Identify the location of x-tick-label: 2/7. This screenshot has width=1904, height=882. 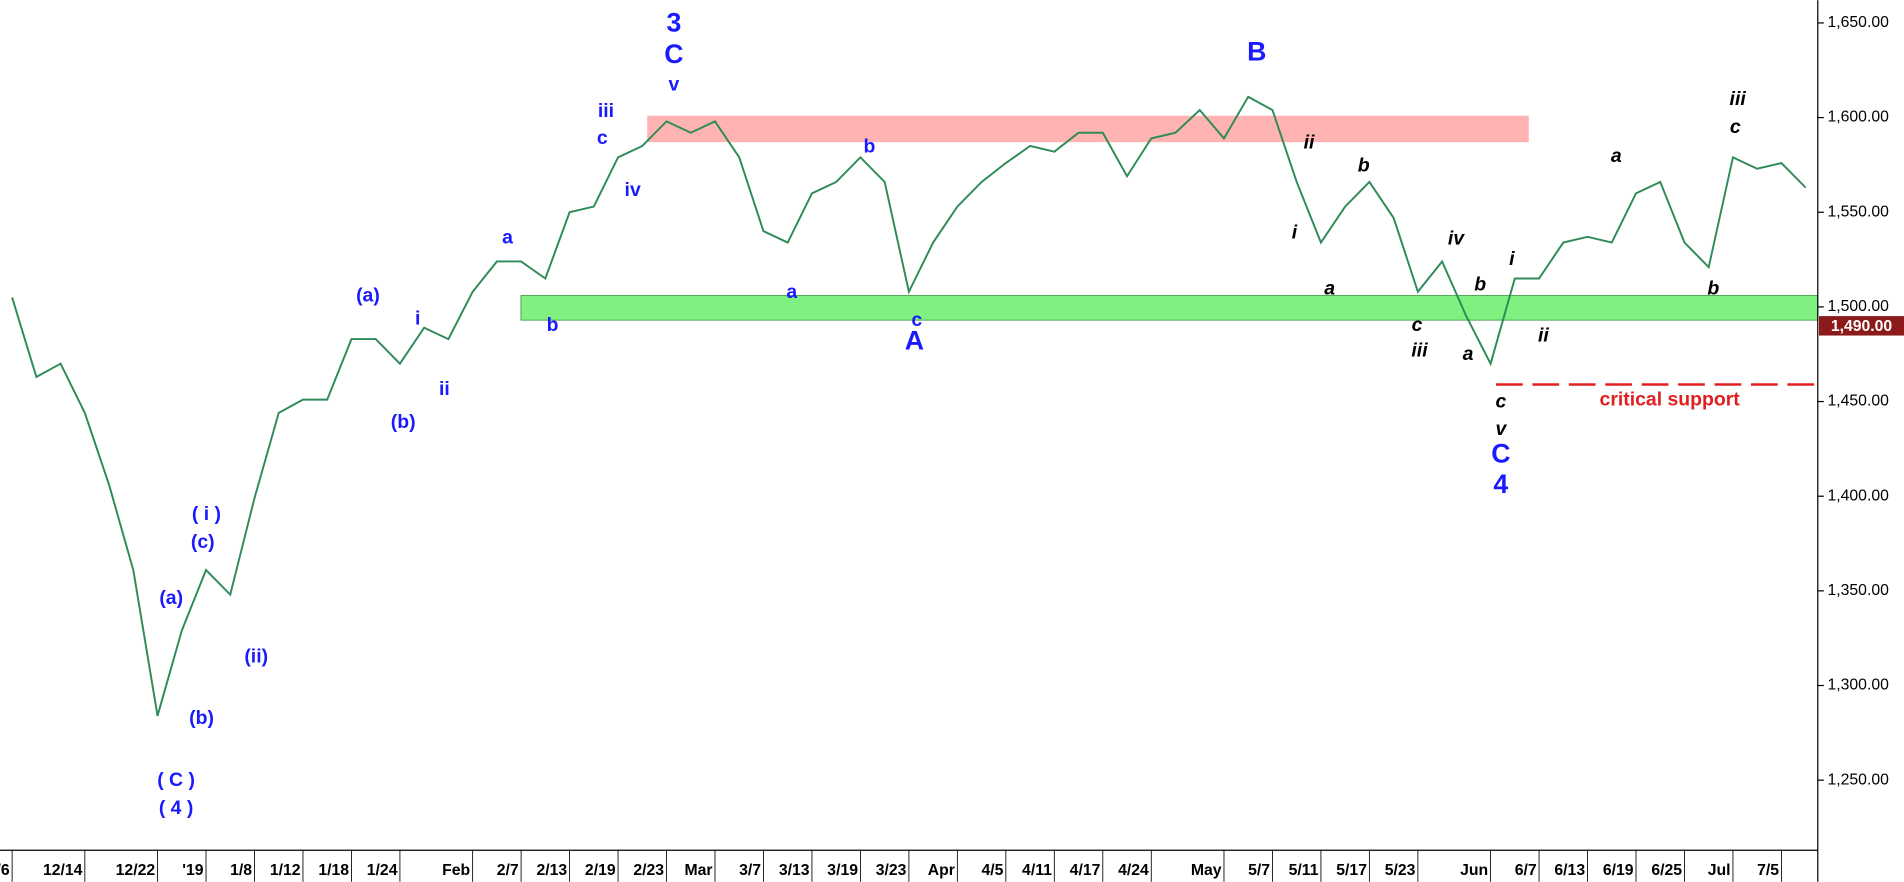
(508, 870).